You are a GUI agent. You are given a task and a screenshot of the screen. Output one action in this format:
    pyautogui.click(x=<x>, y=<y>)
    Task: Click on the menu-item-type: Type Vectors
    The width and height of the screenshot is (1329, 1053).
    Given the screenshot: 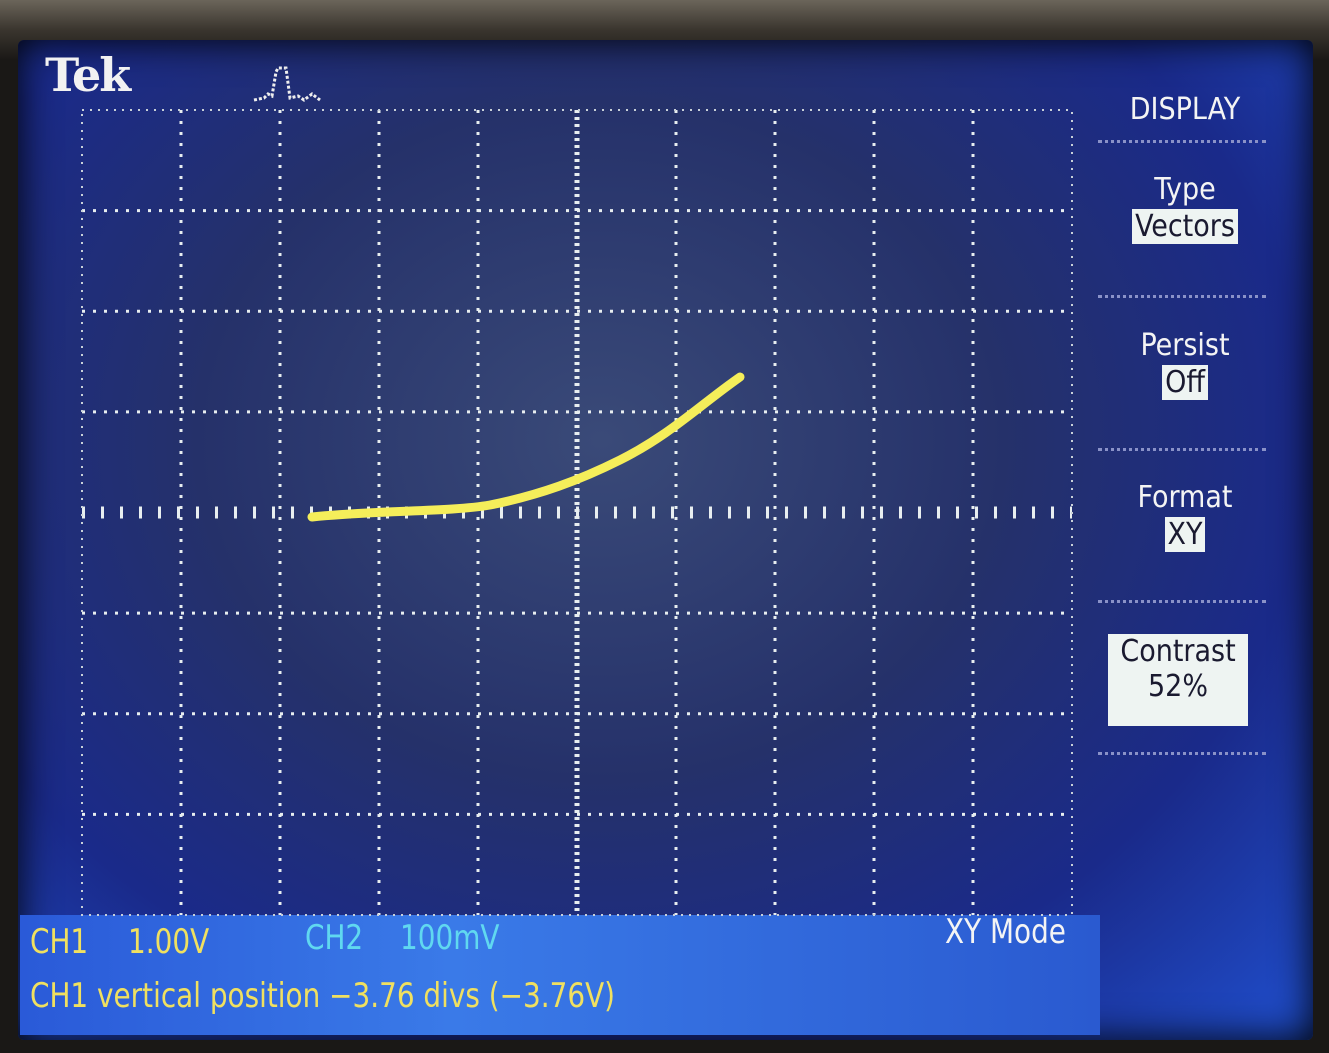 What is the action you would take?
    pyautogui.click(x=1185, y=208)
    